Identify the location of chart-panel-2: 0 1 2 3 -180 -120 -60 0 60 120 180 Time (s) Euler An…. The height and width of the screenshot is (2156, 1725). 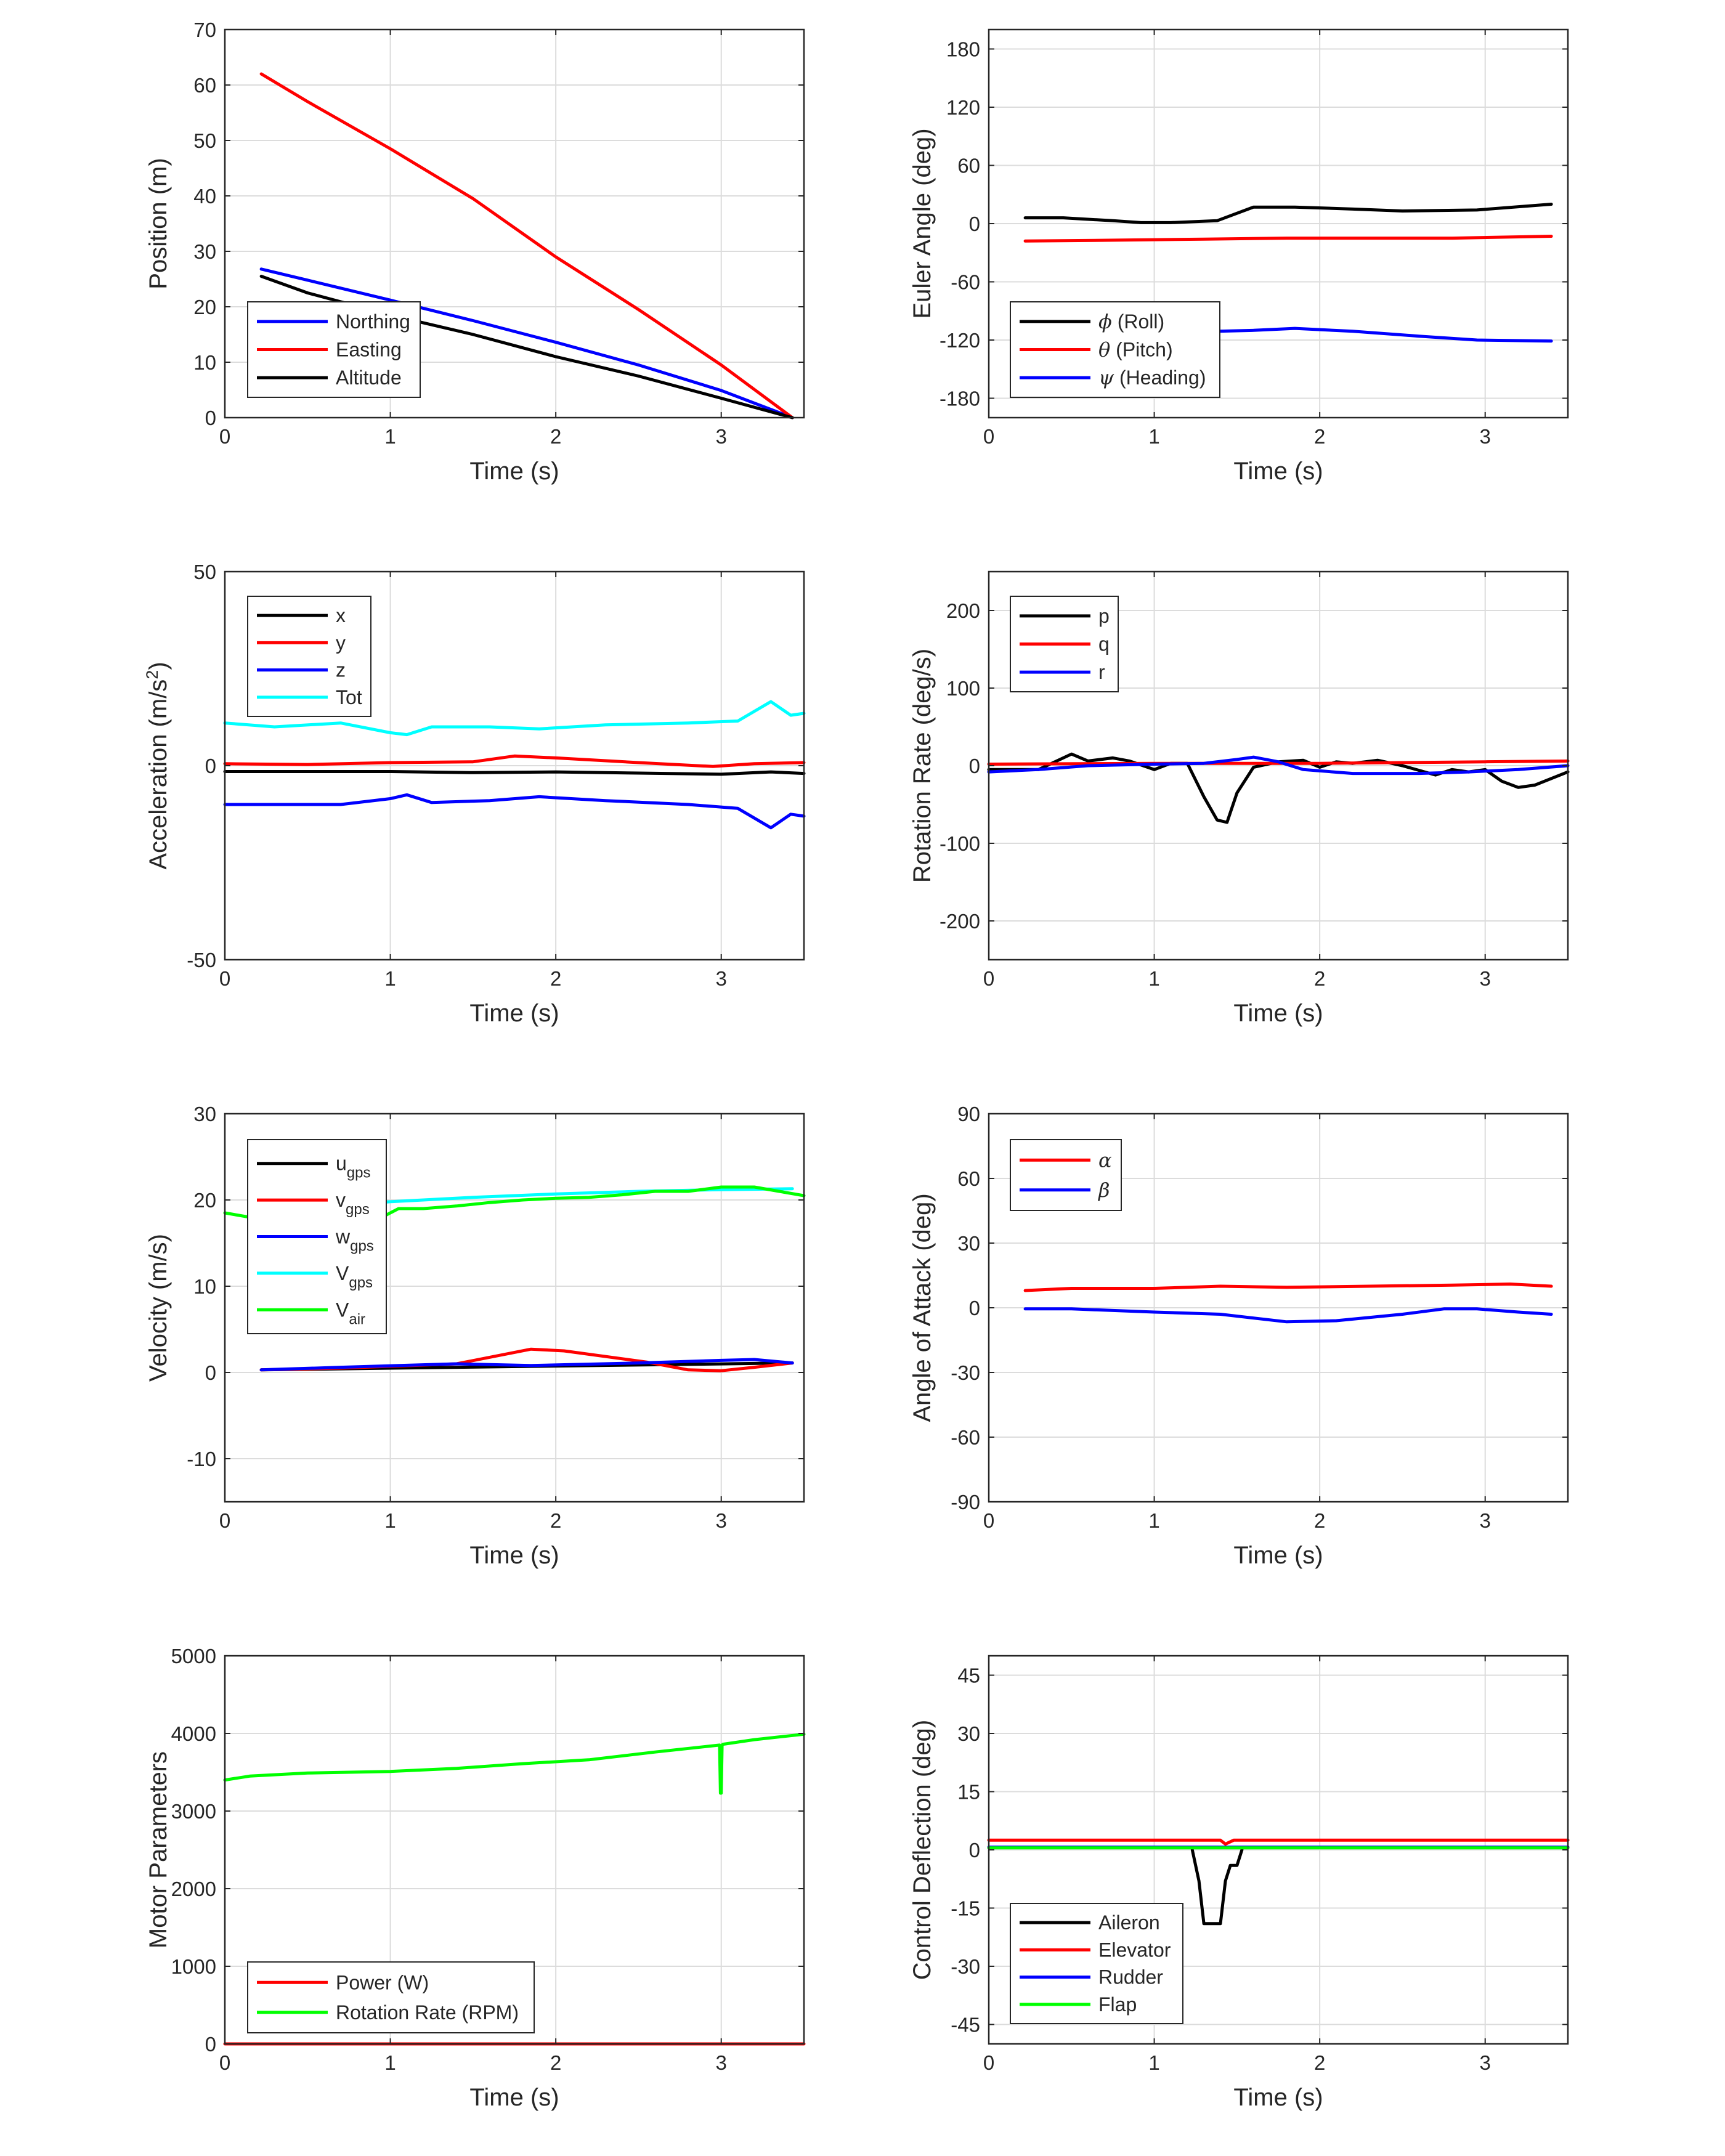
(1239, 256).